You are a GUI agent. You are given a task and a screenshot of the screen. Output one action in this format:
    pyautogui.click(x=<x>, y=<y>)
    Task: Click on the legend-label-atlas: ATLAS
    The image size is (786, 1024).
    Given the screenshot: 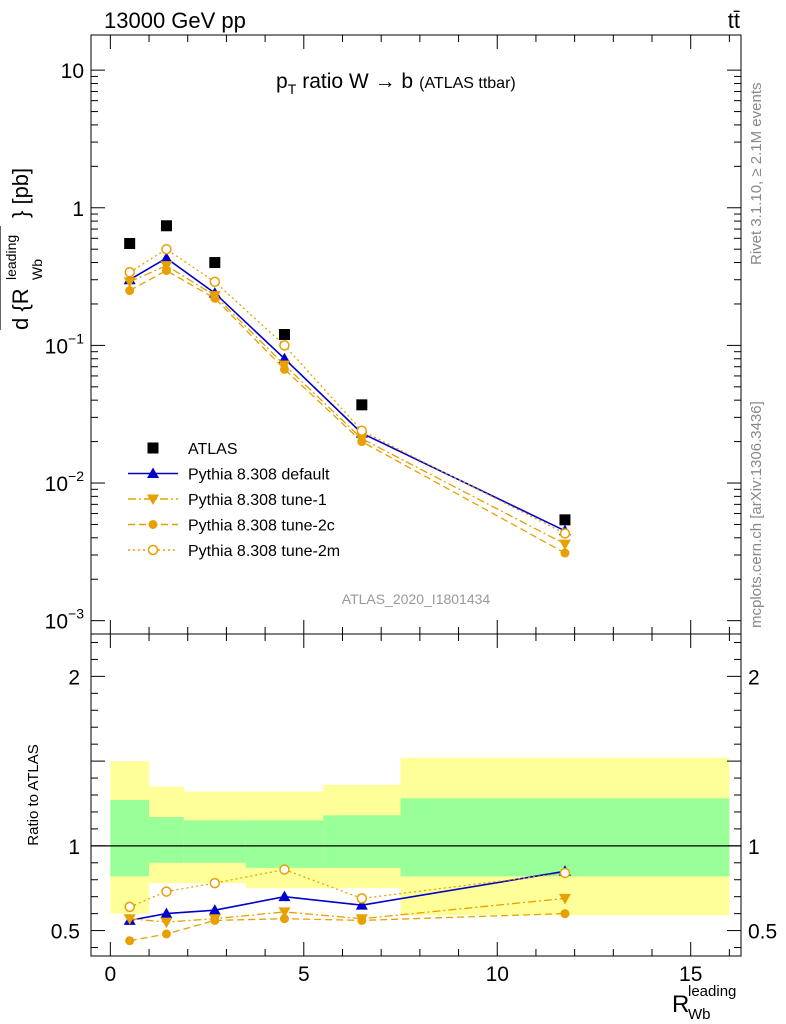 What is the action you would take?
    pyautogui.click(x=213, y=449)
    